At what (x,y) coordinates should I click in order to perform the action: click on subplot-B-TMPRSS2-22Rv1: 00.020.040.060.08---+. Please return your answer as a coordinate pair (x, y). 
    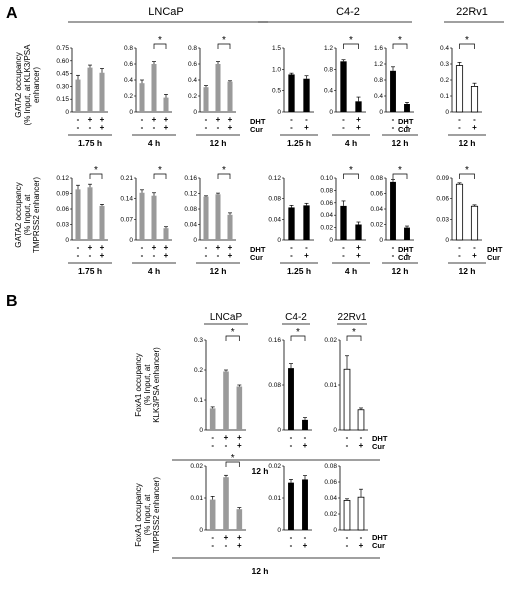
    Looking at the image, I should click on (346, 506).